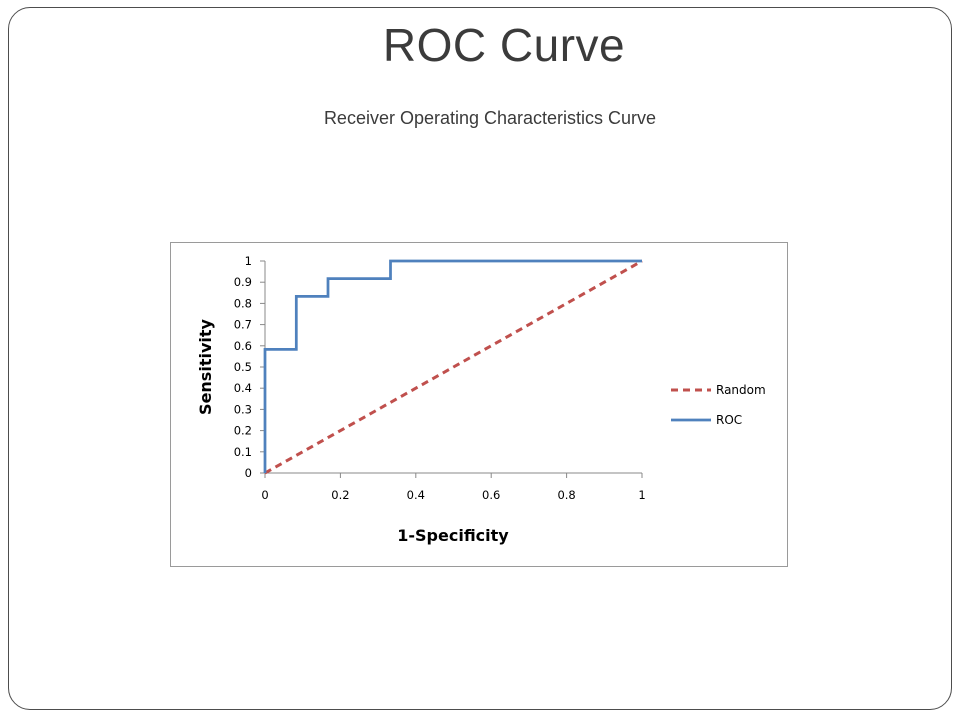  Describe the element at coordinates (243, 409) in the screenshot. I see `y-tick-label: 0.3` at that location.